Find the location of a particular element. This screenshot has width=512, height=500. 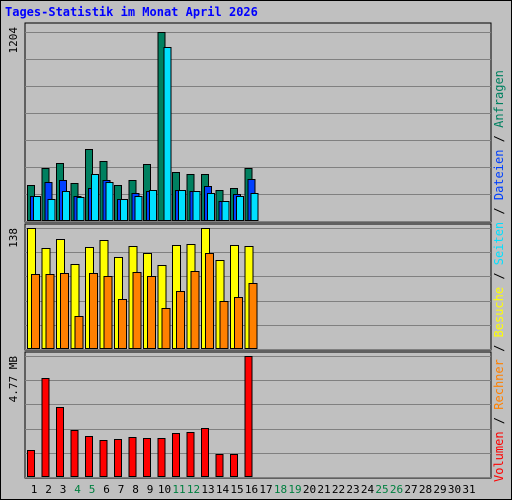

x-tick-label: 23 is located at coordinates (352, 489).